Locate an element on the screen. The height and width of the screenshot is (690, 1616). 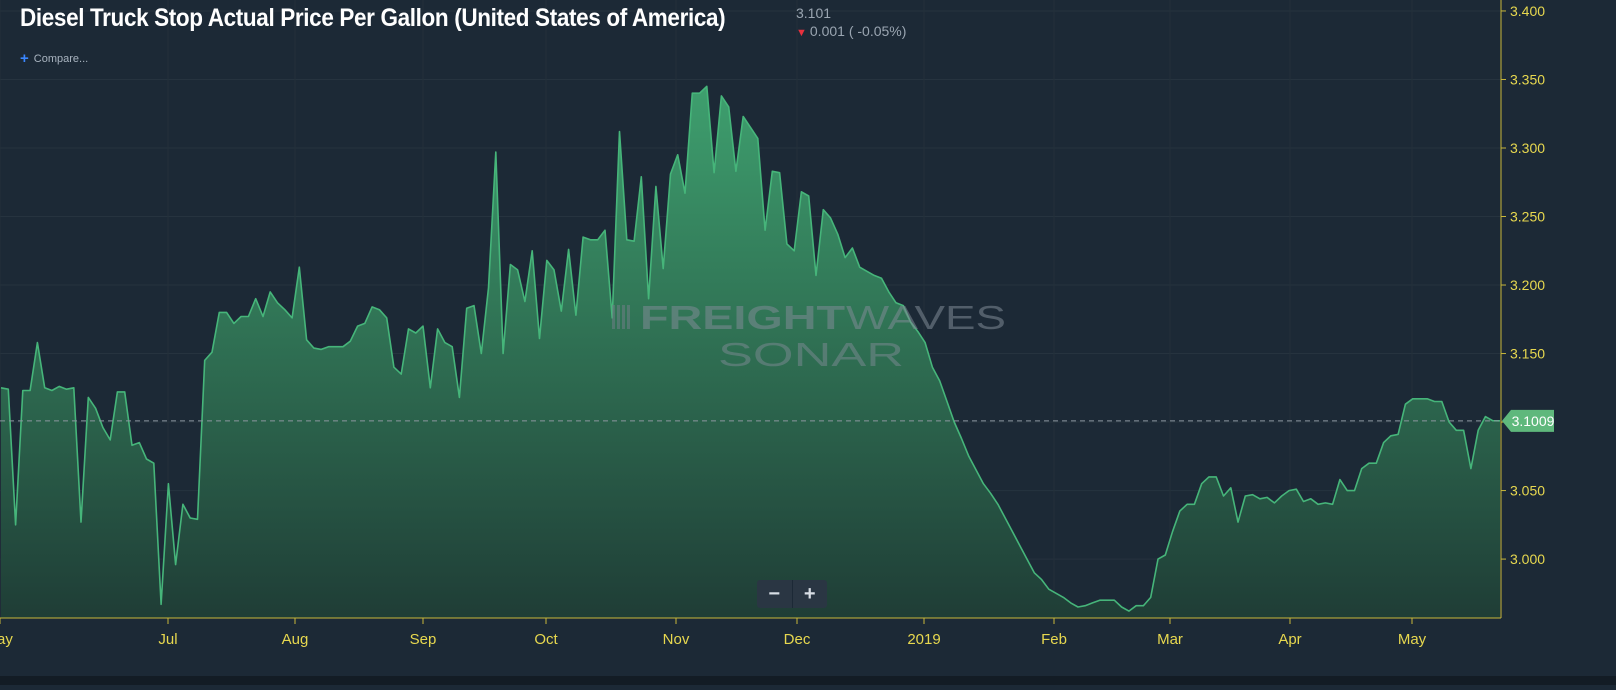
current-value-label: 3.1009 is located at coordinates (1533, 421).